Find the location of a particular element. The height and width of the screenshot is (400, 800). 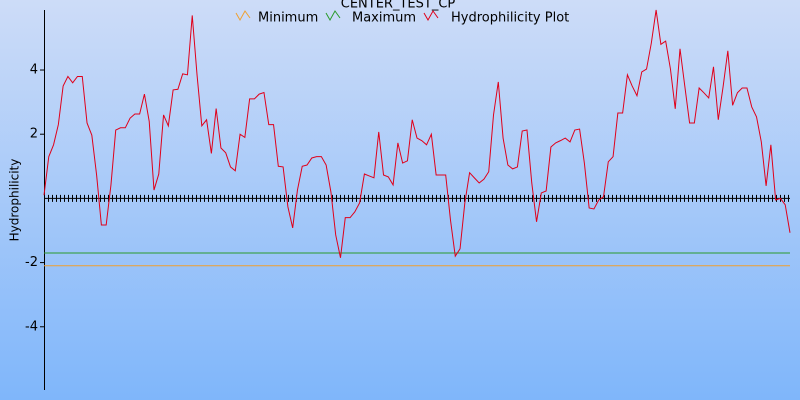

y-tick-label: -2 is located at coordinates (31, 262).